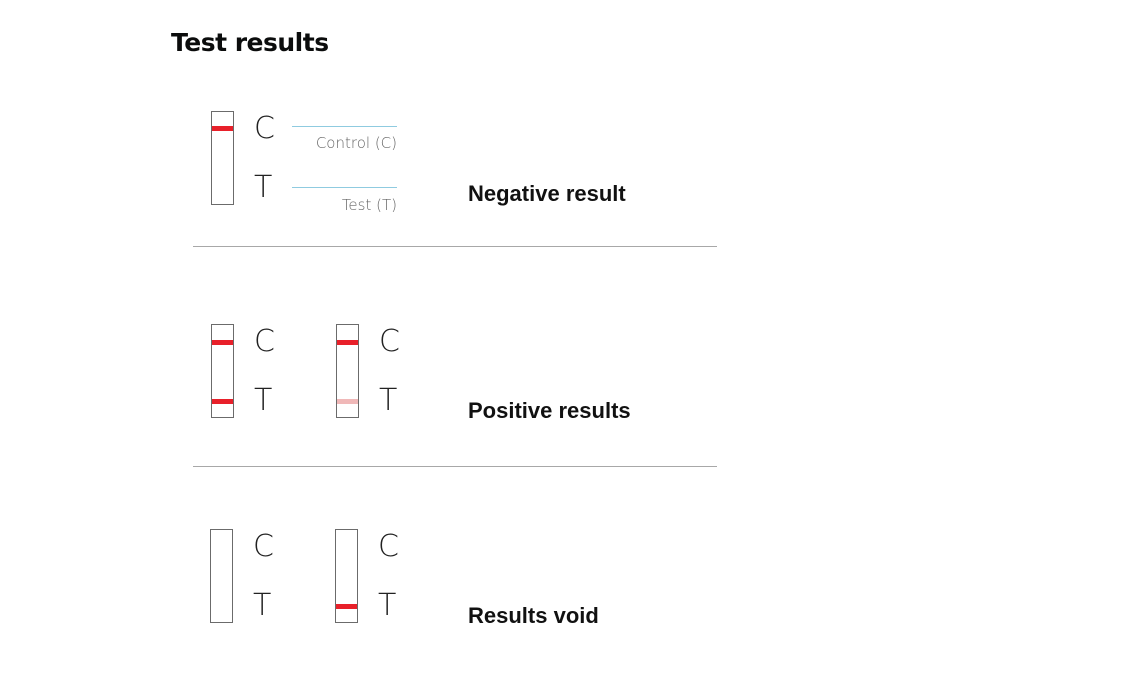 The image size is (1121, 676). What do you see at coordinates (222, 371) in the screenshot?
I see `test-strip-positive-strong` at bounding box center [222, 371].